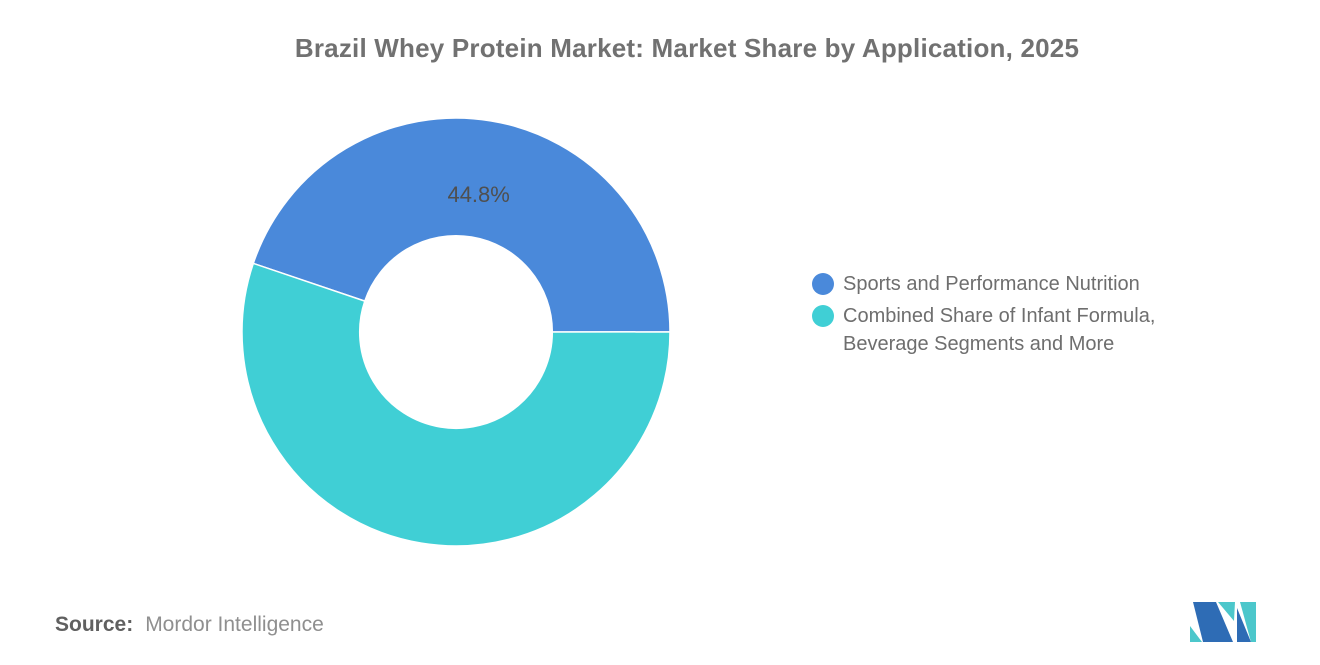 The height and width of the screenshot is (665, 1320). Describe the element at coordinates (234, 624) in the screenshot. I see `source-value: Mordor Intelligence` at that location.